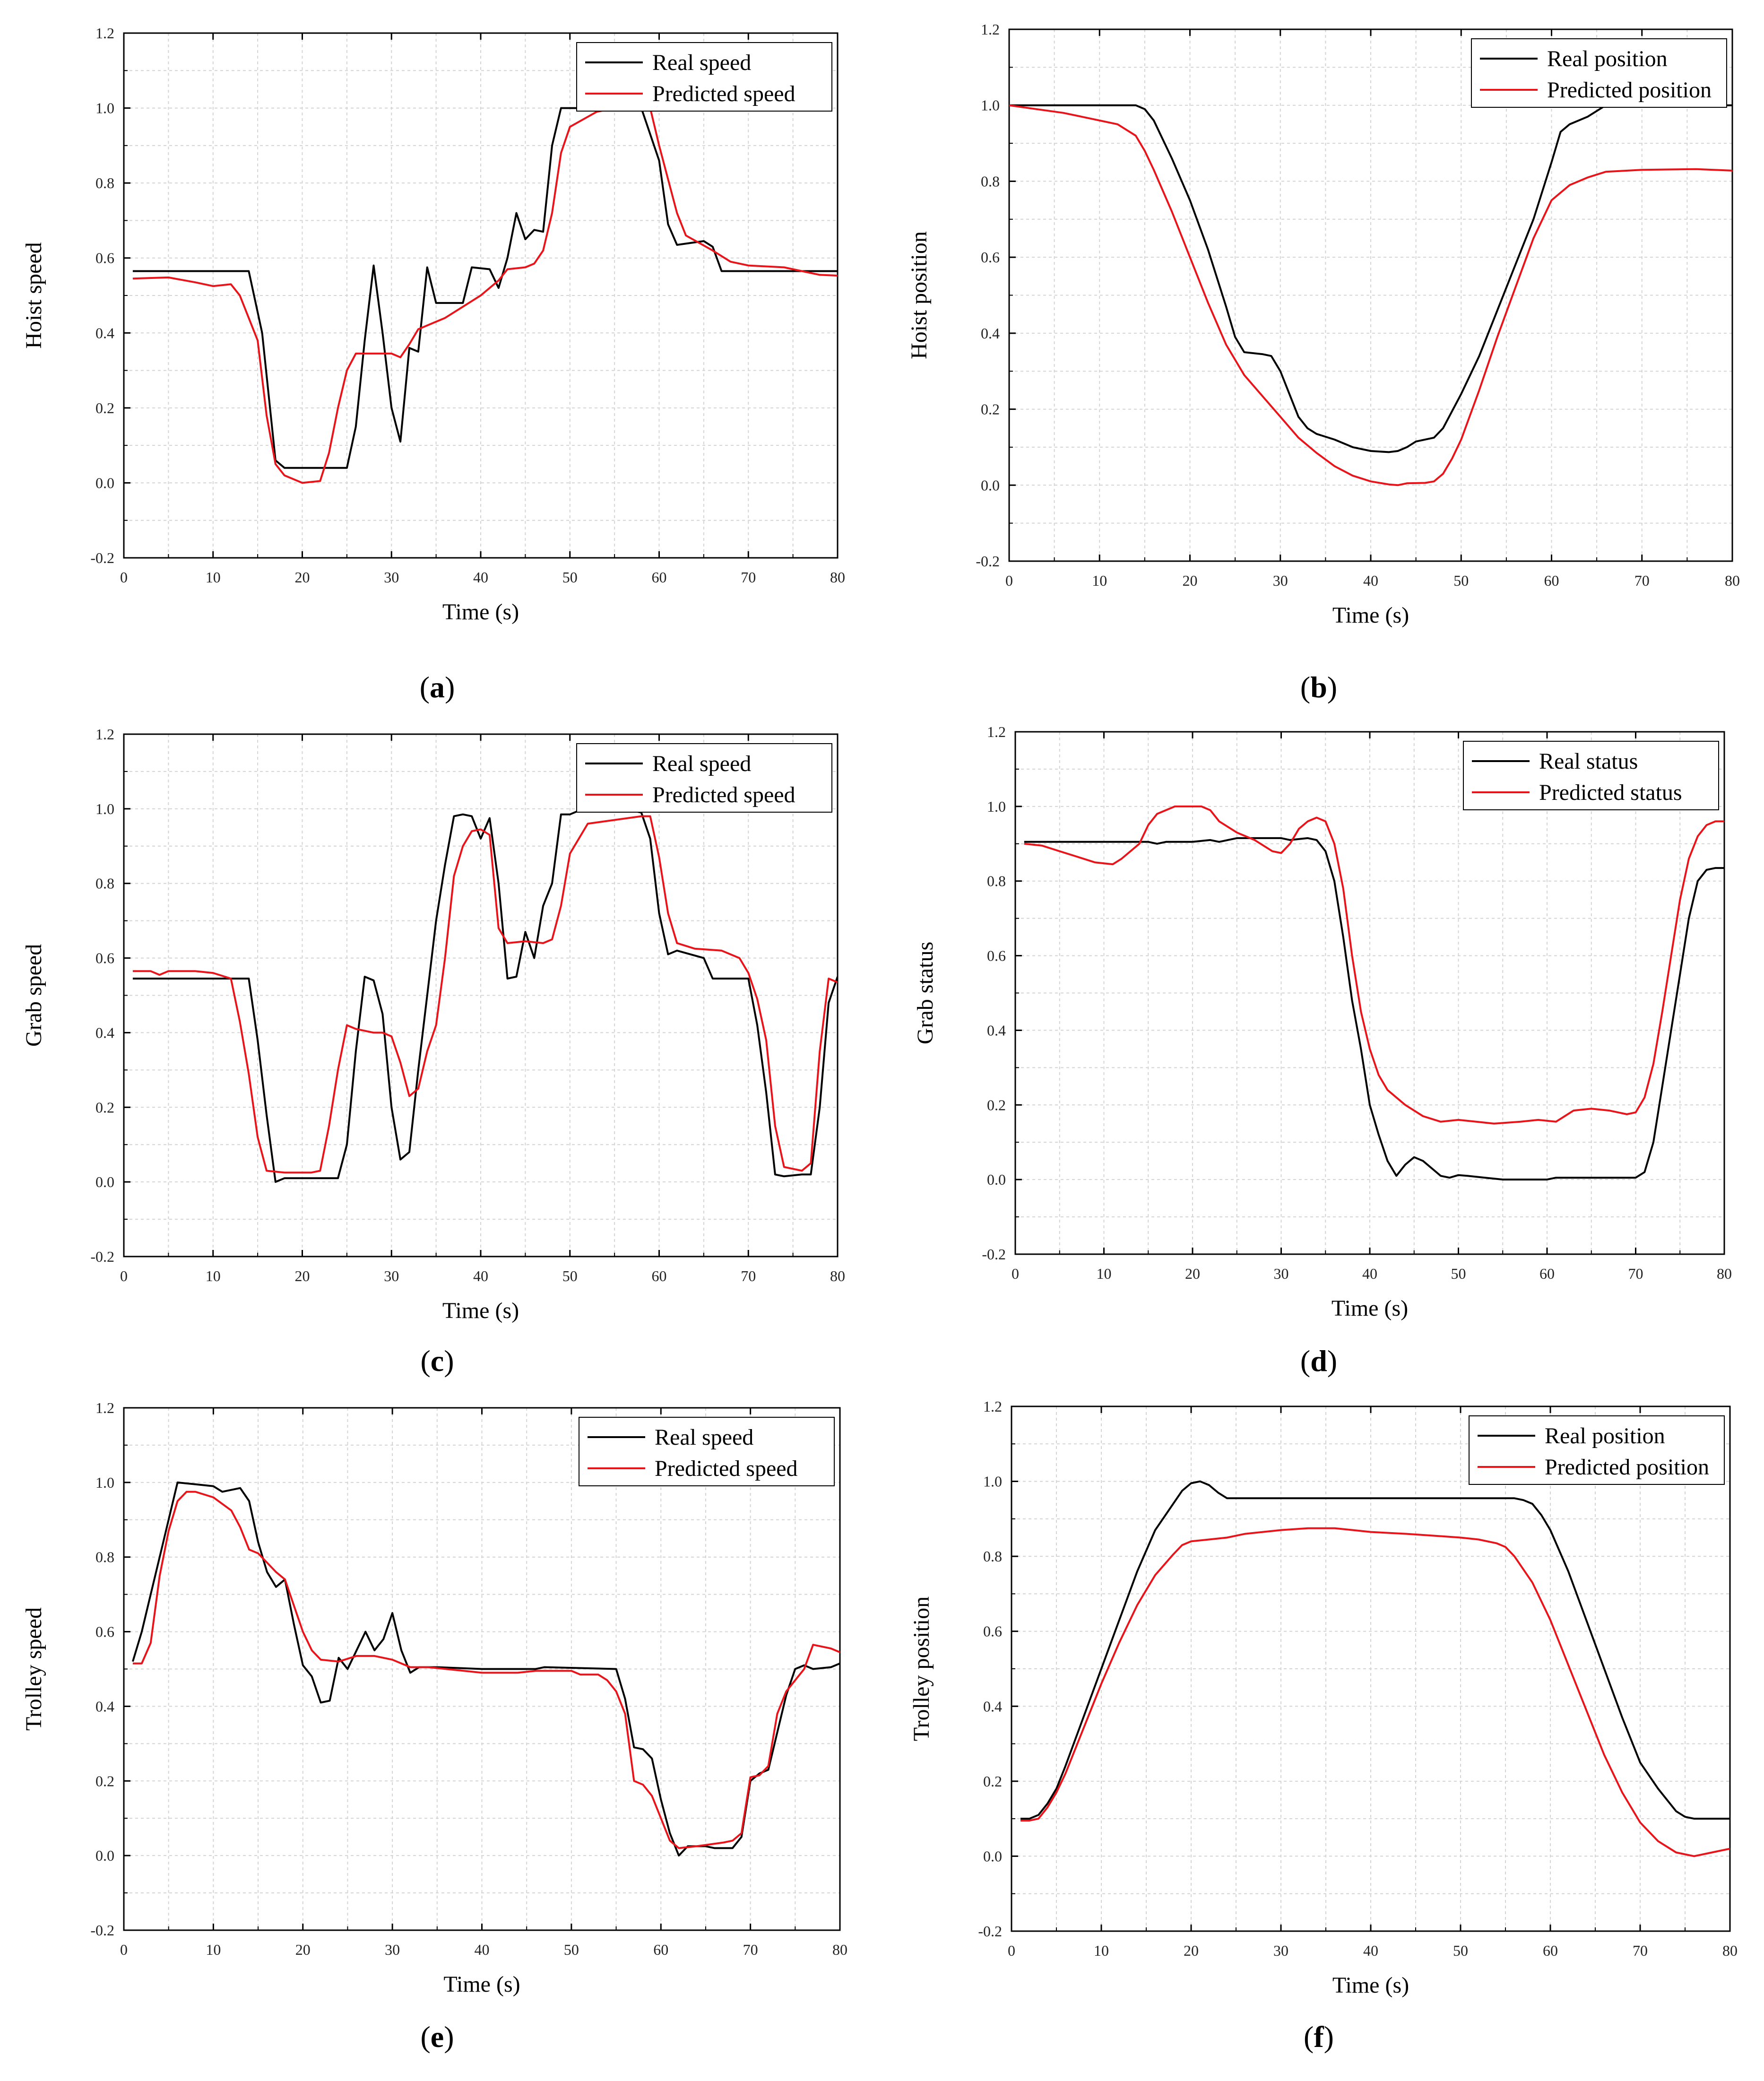  I want to click on y-axis-label: Grab speed, so click(33, 995).